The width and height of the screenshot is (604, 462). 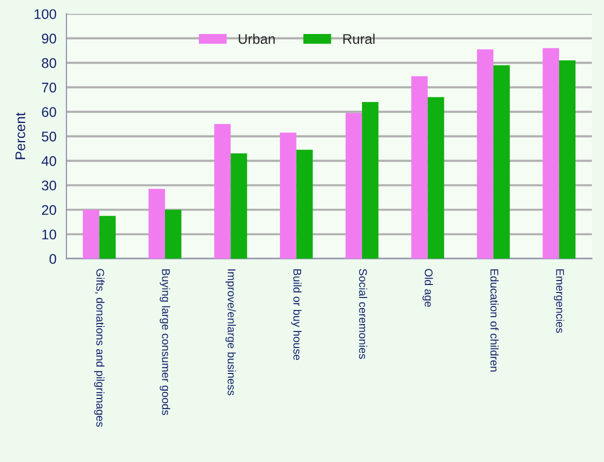 I want to click on y-tick-label: 40, so click(x=49, y=161).